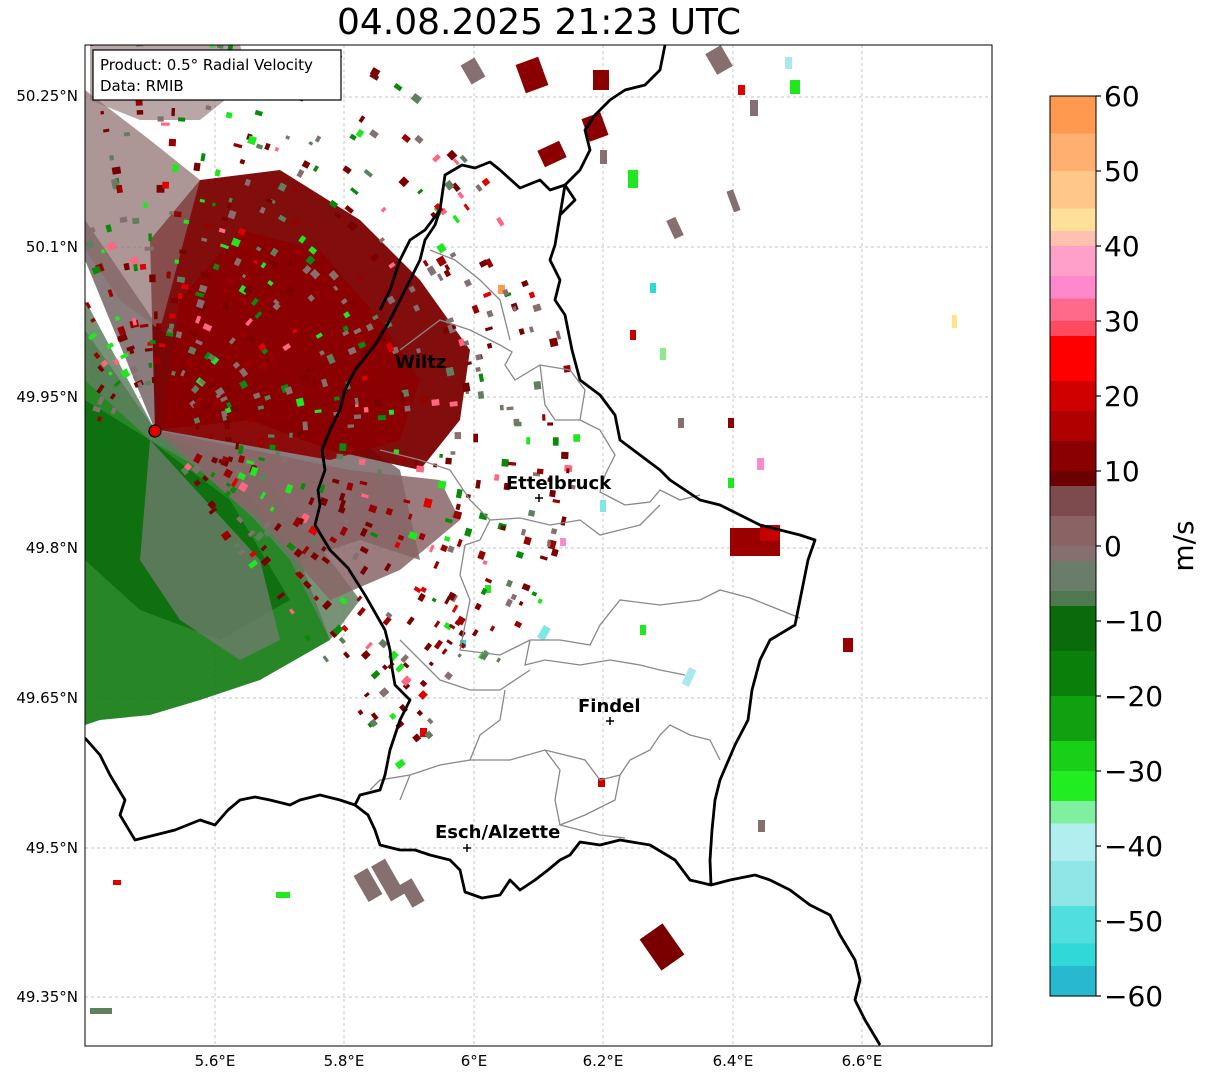 The image size is (1207, 1081). I want to click on colorbar-tick-label: −50, so click(1133, 921).